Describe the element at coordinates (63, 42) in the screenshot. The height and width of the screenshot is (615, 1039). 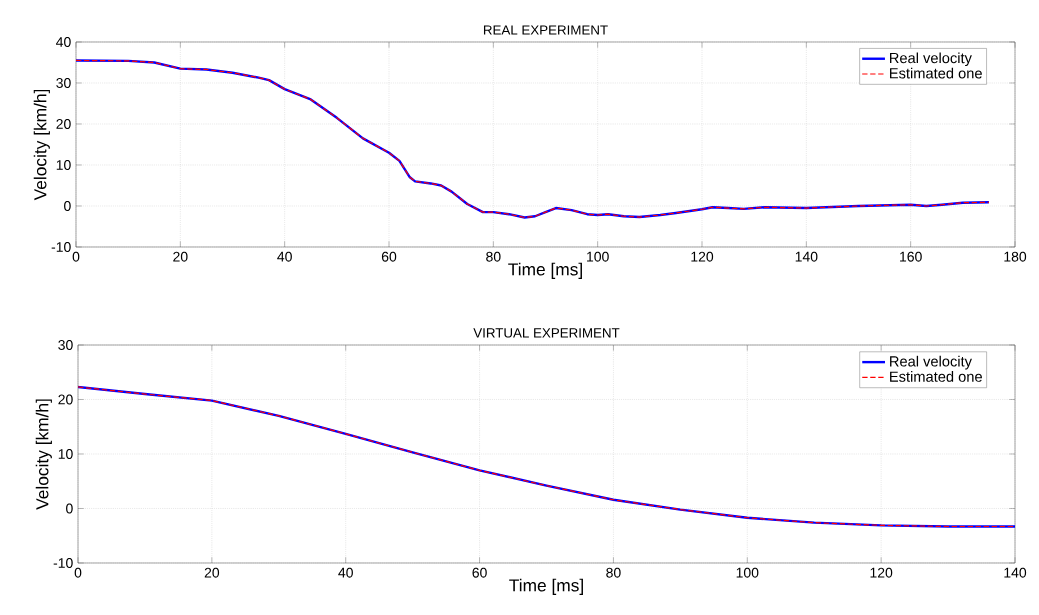
I see `y-tick-label: 40` at that location.